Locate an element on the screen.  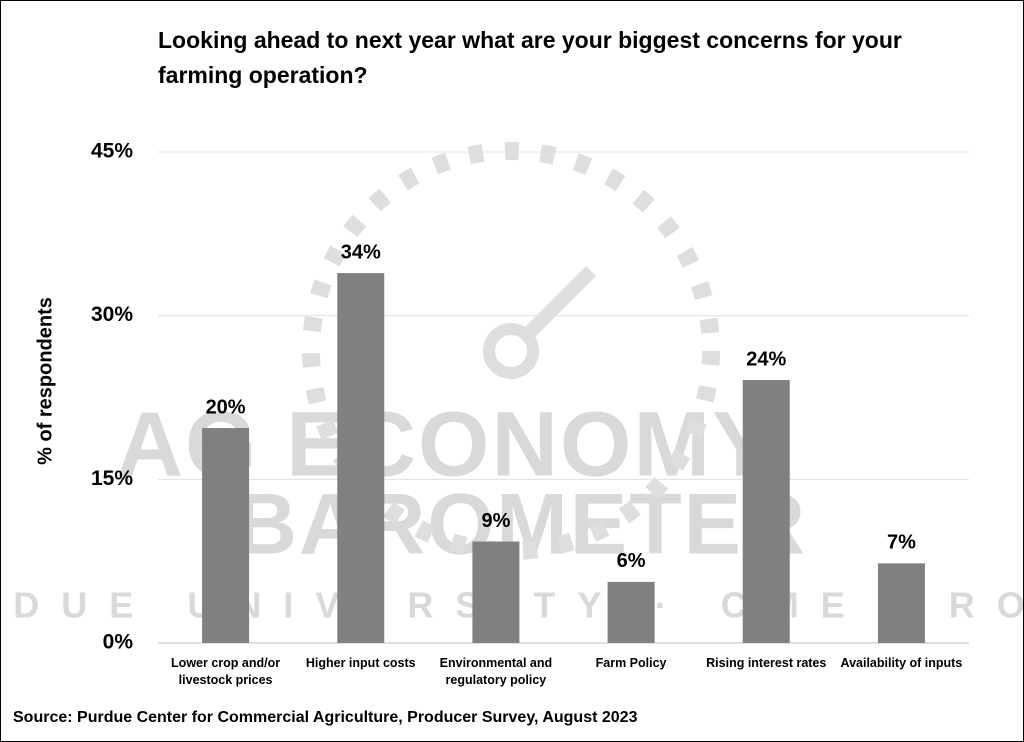
watermark-hub is located at coordinates (511, 351).